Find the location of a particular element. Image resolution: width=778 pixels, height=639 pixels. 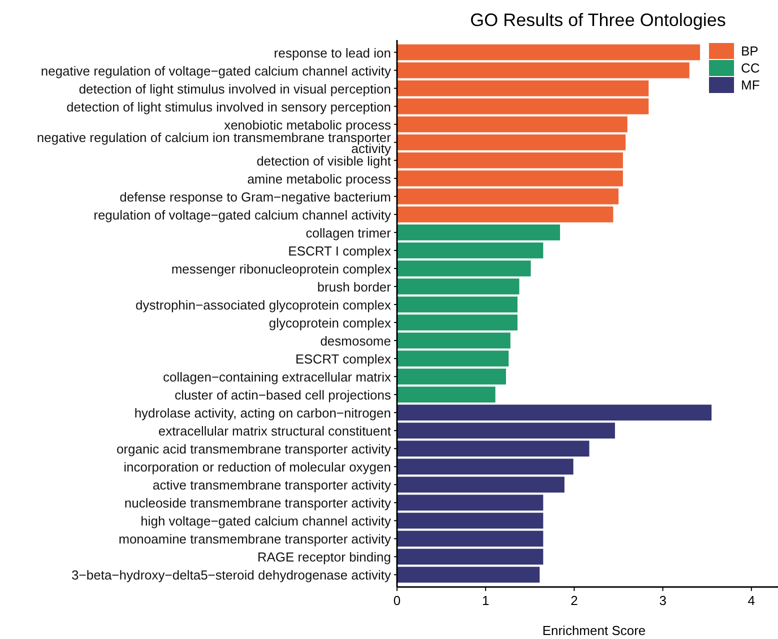

y-tick-label: xenobiotic metabolic process is located at coordinates (308, 124).